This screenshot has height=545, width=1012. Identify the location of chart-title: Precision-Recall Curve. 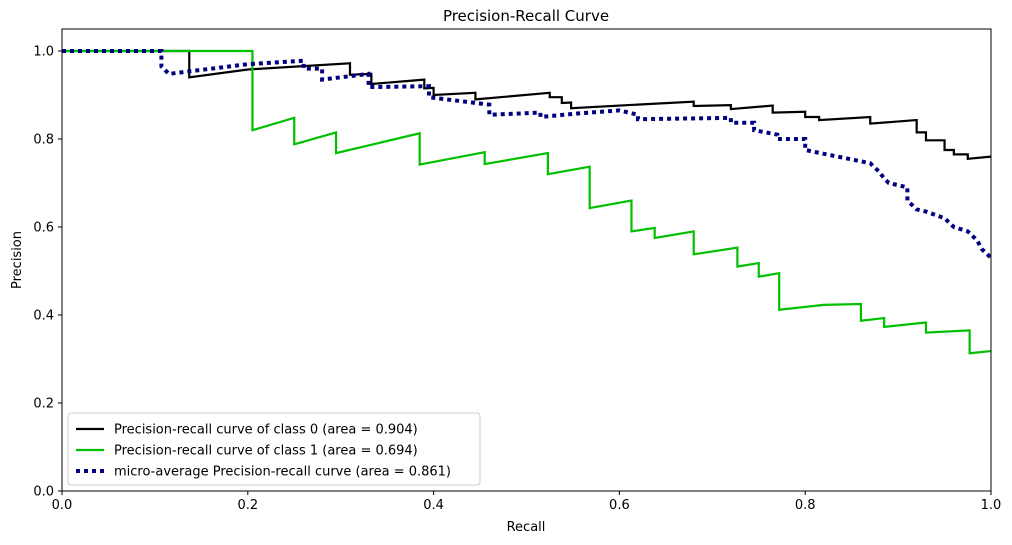
(526, 16).